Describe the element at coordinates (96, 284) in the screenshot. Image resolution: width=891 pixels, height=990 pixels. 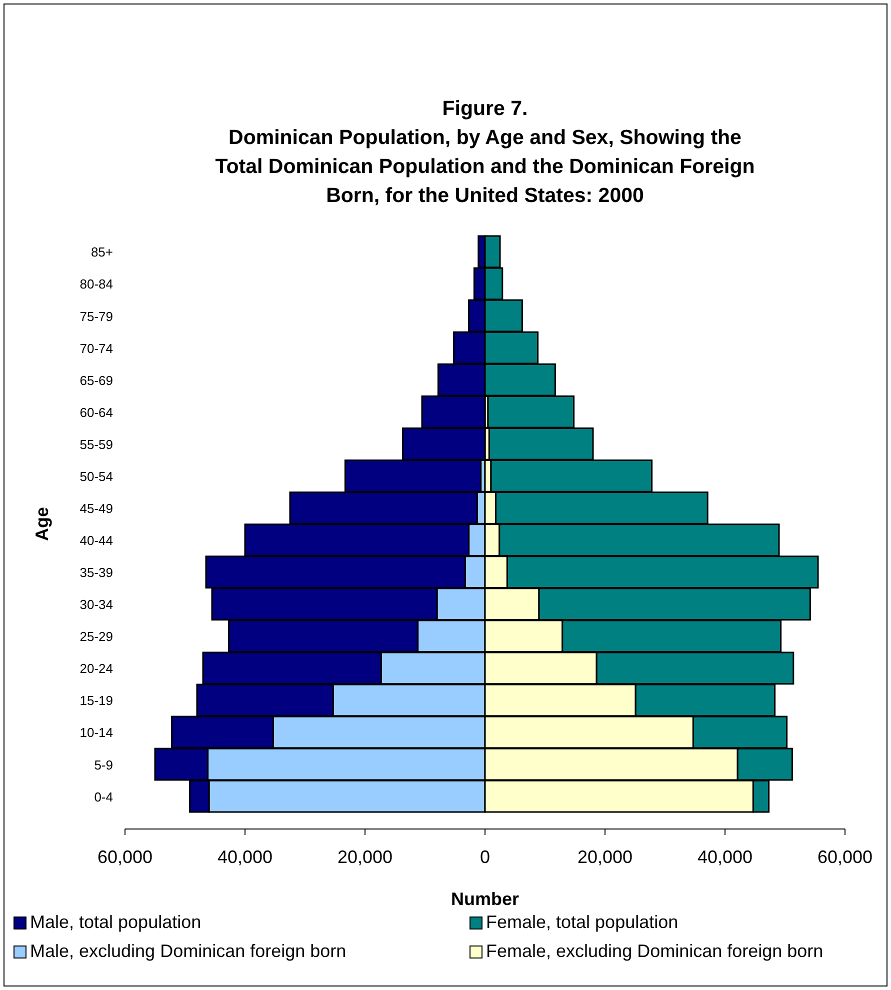
I see `y-tick-label: 80-84` at that location.